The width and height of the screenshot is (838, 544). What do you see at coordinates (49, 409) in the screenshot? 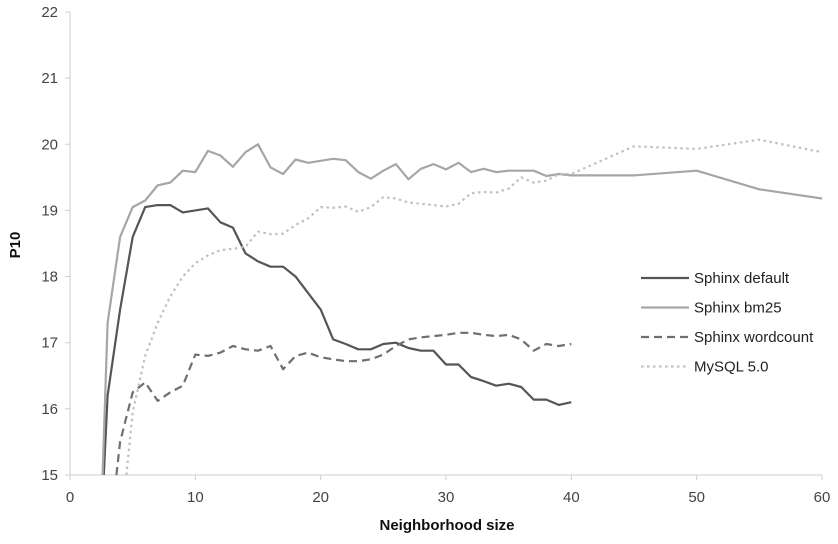
I see `y-tick-label: 16` at bounding box center [49, 409].